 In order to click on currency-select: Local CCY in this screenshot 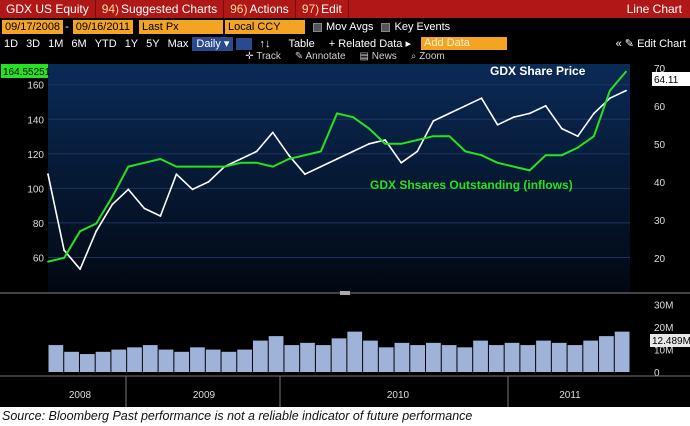, I will do `click(264, 27)`.